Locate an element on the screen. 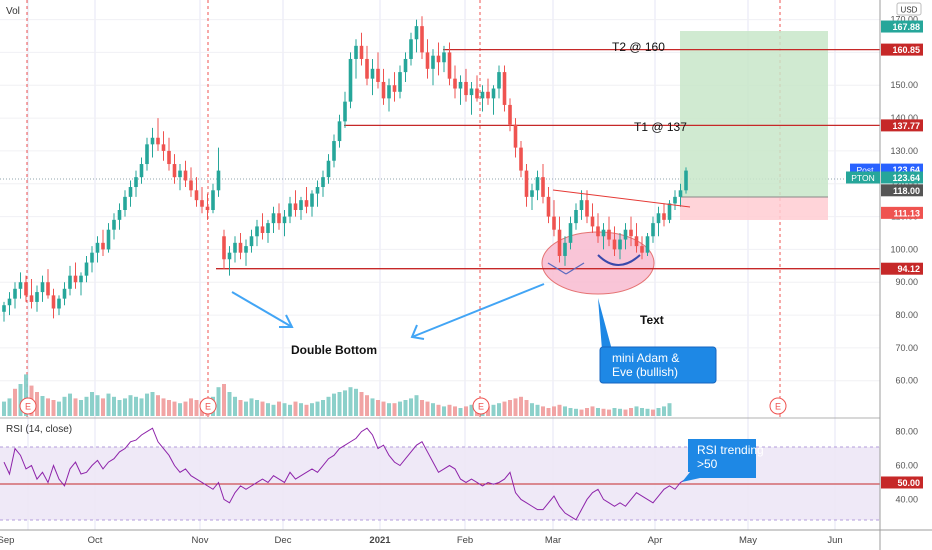  rsi-line is located at coordinates (353, 474).